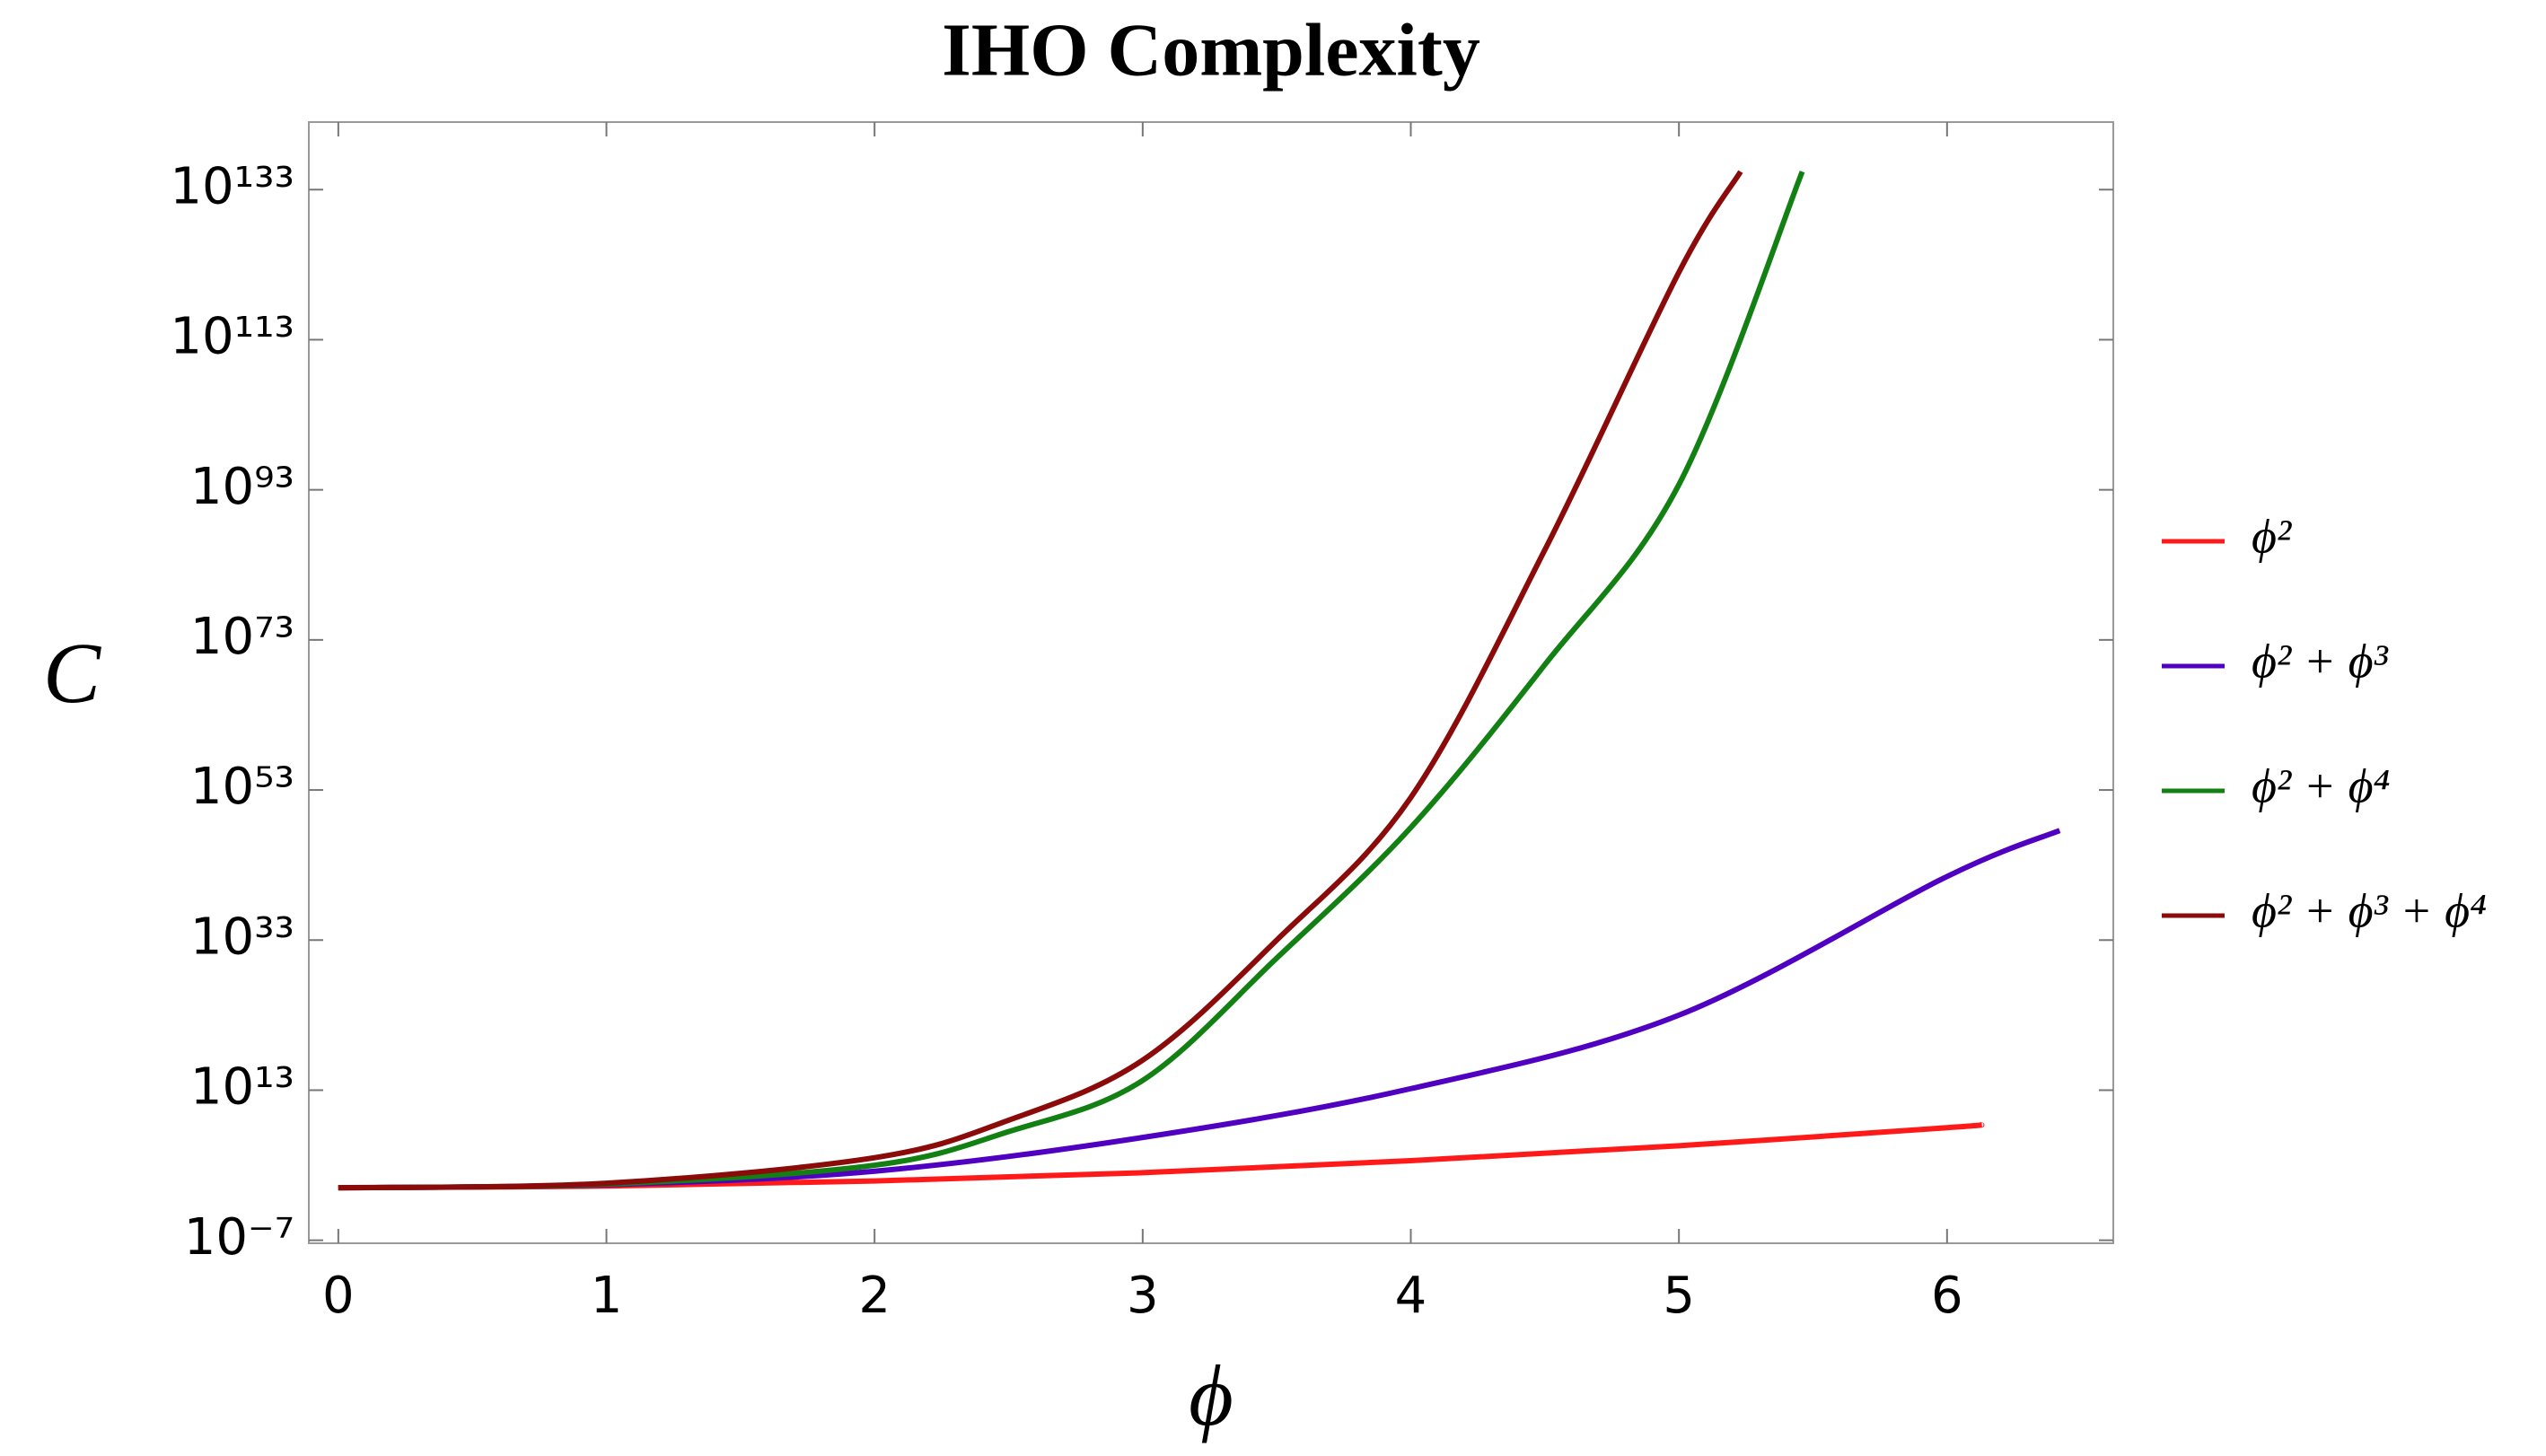 The image size is (2546, 1456). I want to click on x-axis-label: ϕ, so click(1211, 1395).